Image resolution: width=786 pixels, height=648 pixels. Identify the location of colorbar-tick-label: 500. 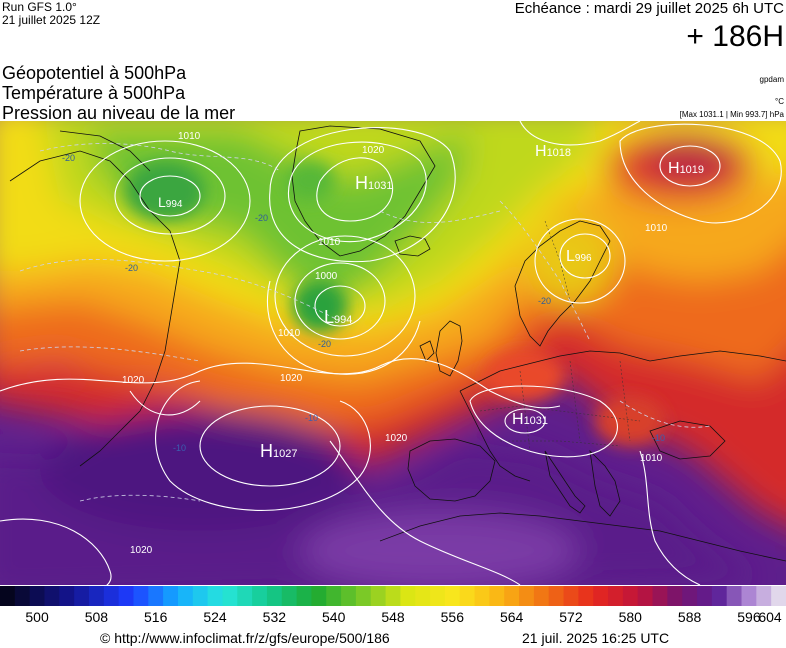
(37, 617).